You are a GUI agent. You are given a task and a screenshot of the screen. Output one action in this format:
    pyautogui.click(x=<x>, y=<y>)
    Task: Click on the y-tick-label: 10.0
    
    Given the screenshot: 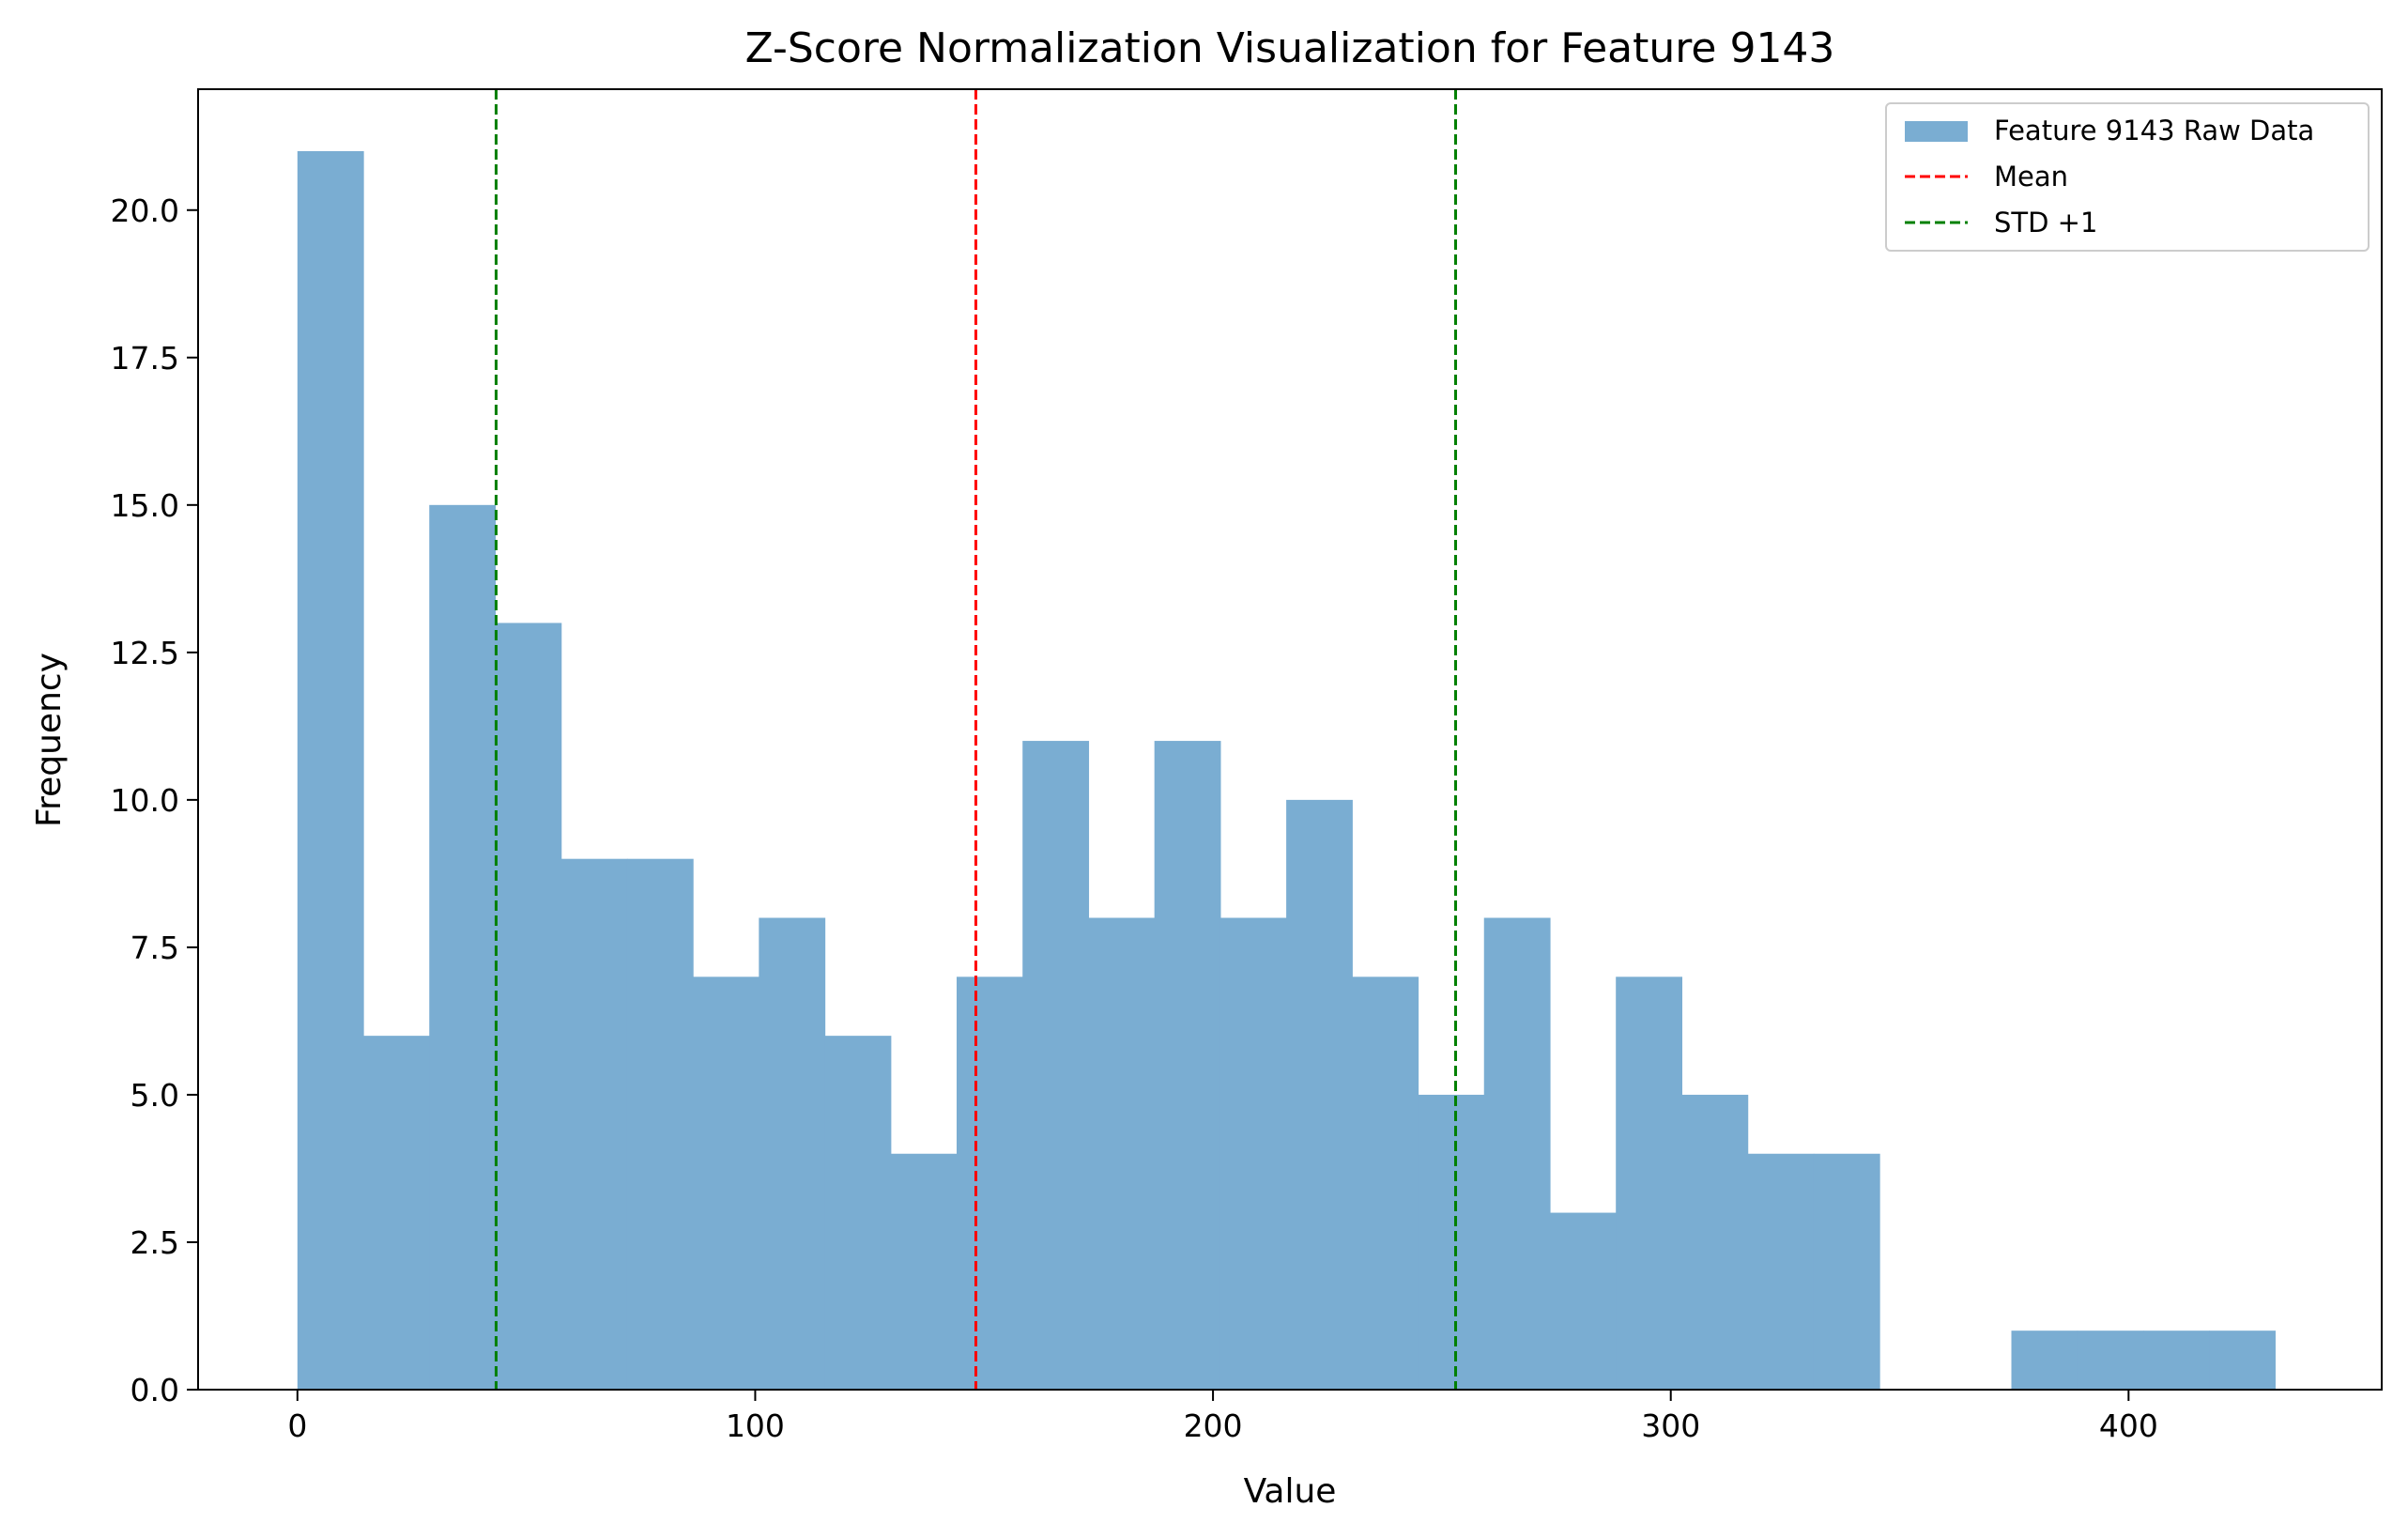 What is the action you would take?
    pyautogui.click(x=145, y=800)
    